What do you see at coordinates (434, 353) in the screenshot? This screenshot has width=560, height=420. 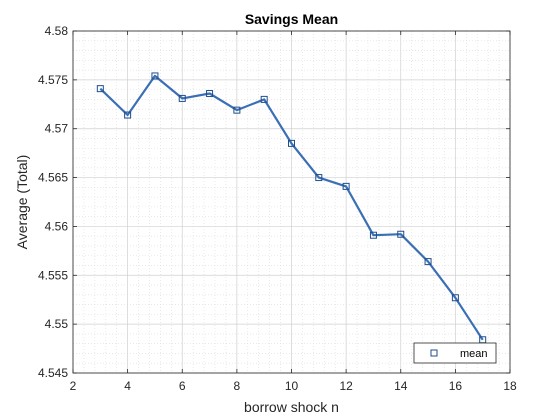 I see `legend-marker-square-icon` at bounding box center [434, 353].